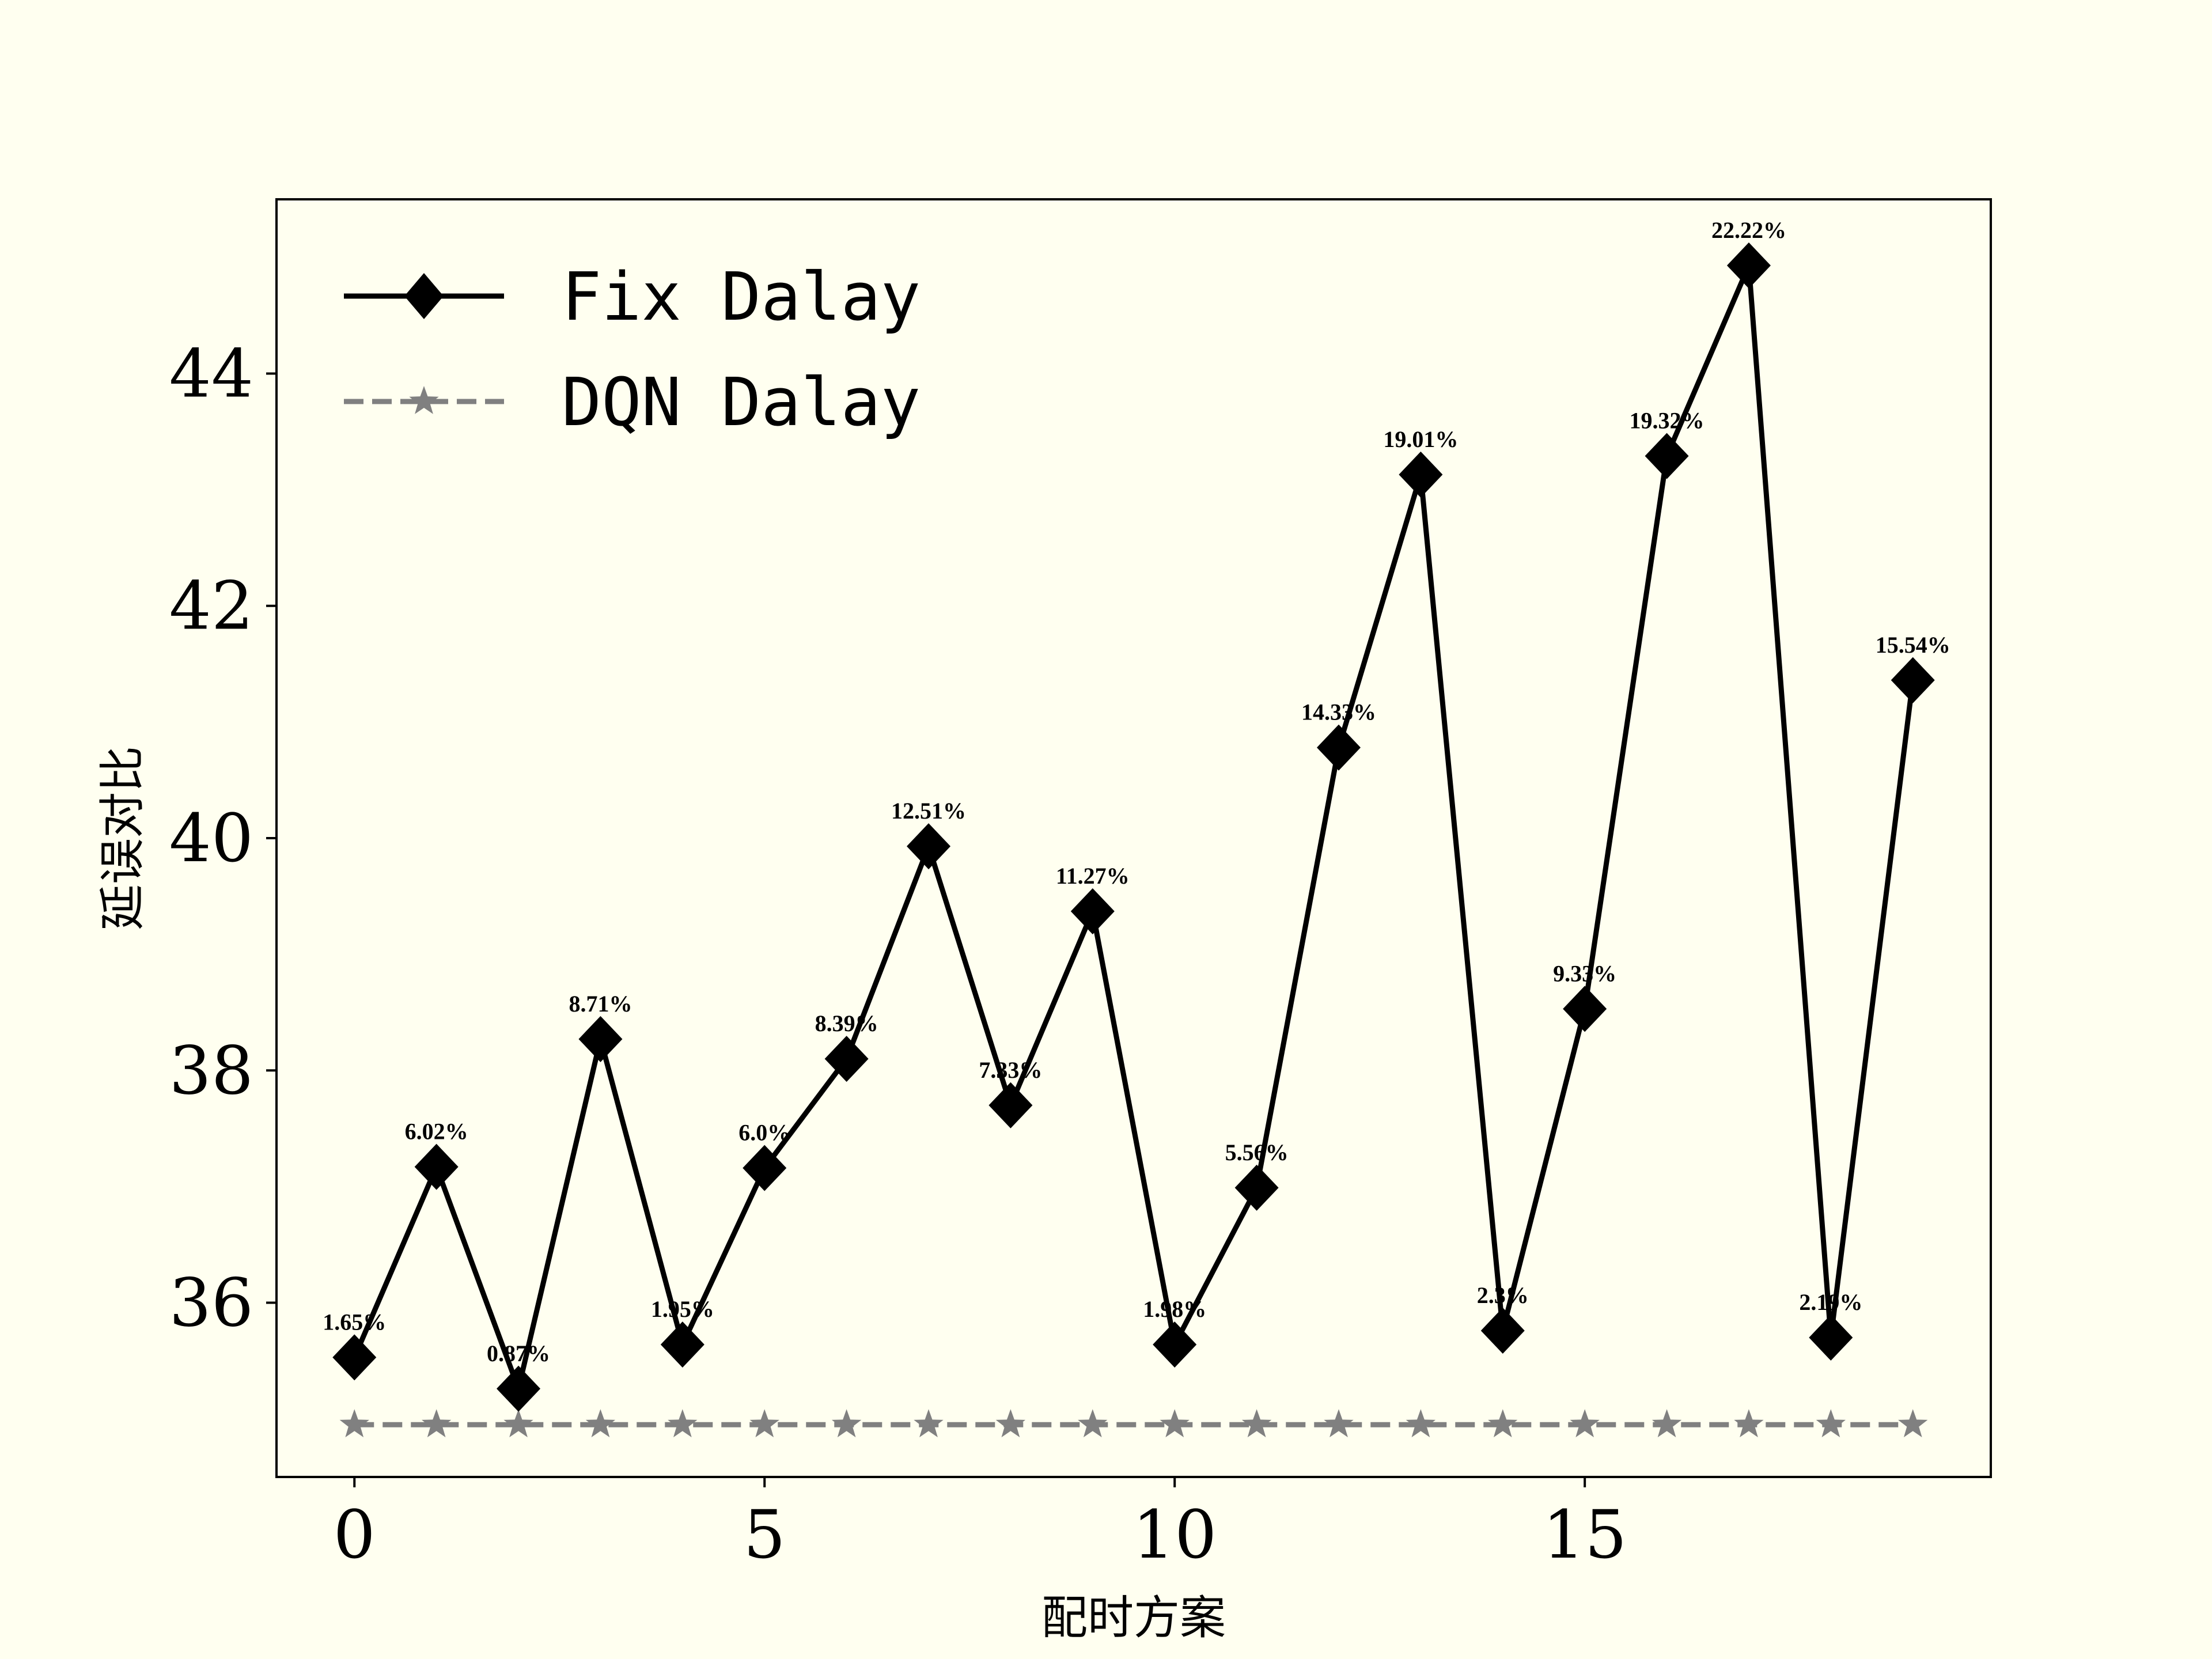  I want to click on y-tick-label: 38, so click(211, 1070).